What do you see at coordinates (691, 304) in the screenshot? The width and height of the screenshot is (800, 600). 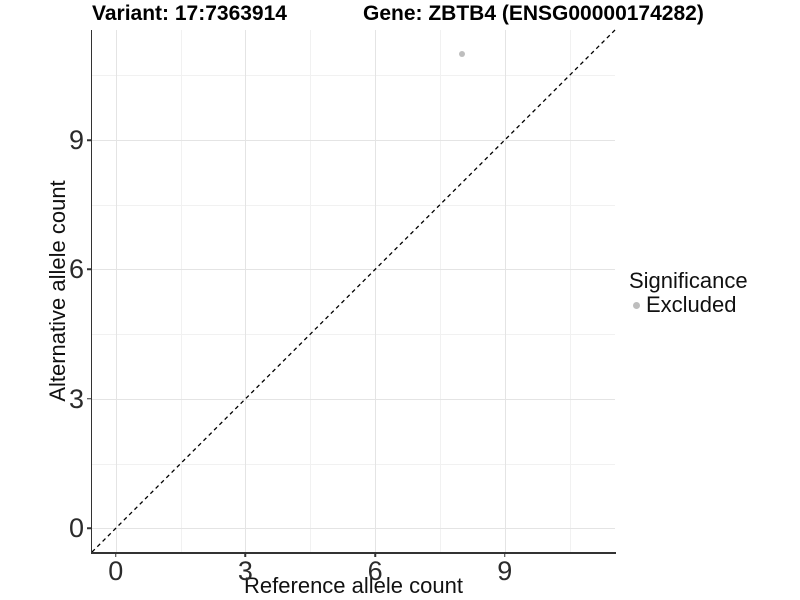 I see `legend-item-label: Excluded` at bounding box center [691, 304].